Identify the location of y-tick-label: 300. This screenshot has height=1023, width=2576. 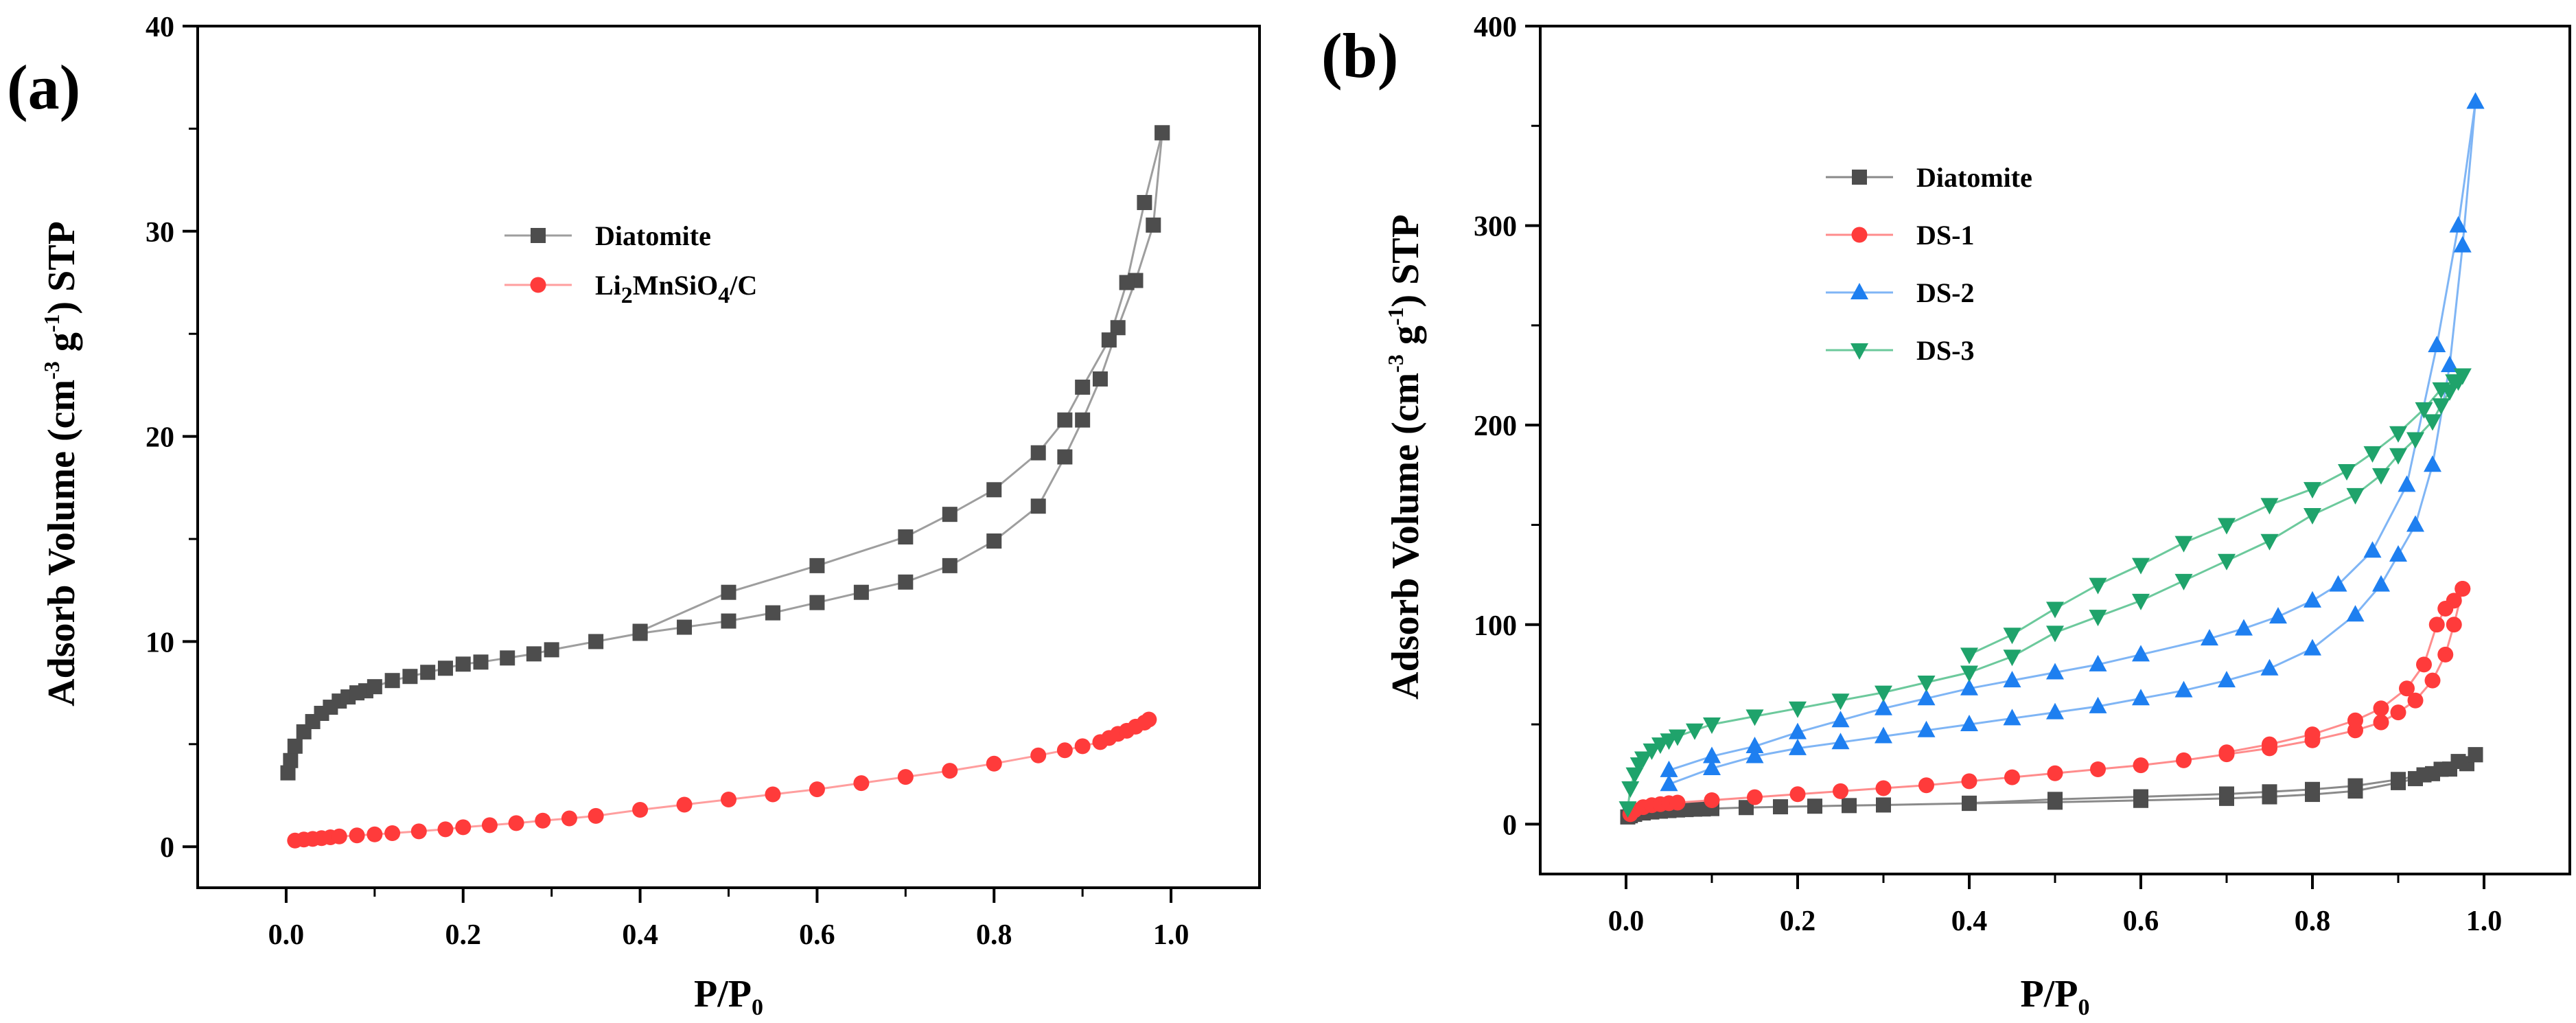
(1495, 227).